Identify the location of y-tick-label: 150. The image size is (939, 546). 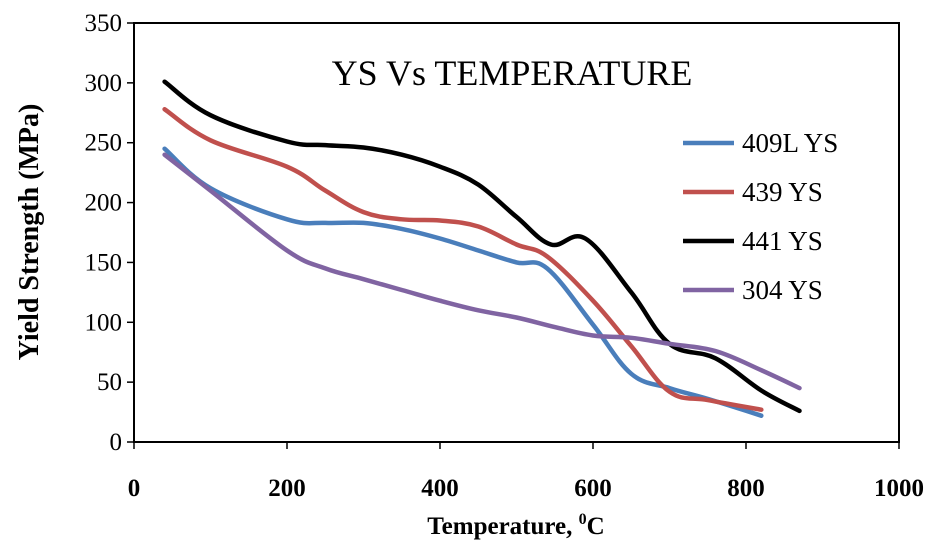
(104, 262).